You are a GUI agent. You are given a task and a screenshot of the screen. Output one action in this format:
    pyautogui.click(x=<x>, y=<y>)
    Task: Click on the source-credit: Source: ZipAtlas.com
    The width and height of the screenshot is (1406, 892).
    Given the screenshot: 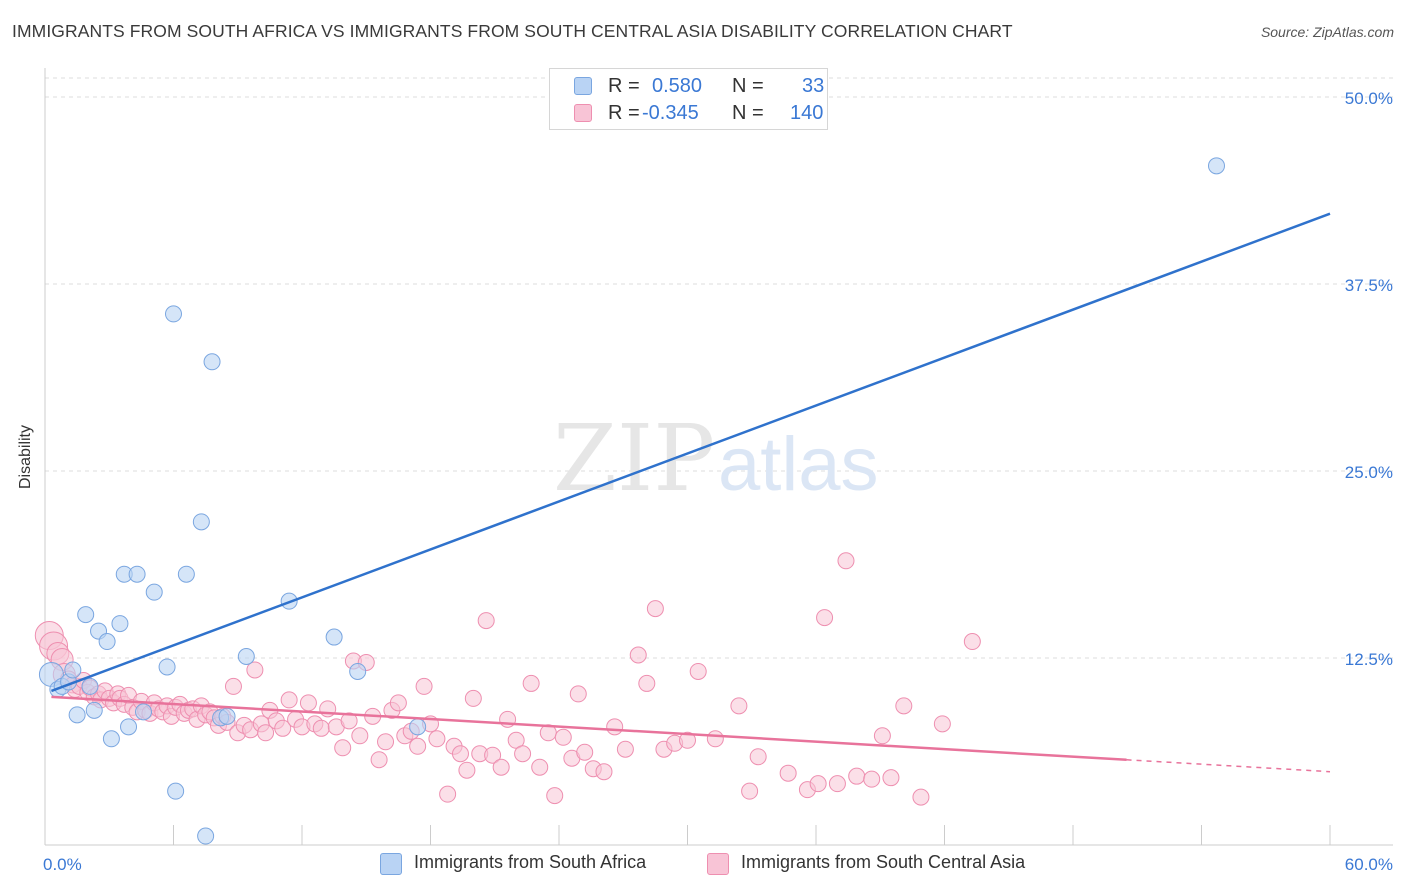 What is the action you would take?
    pyautogui.click(x=1327, y=32)
    